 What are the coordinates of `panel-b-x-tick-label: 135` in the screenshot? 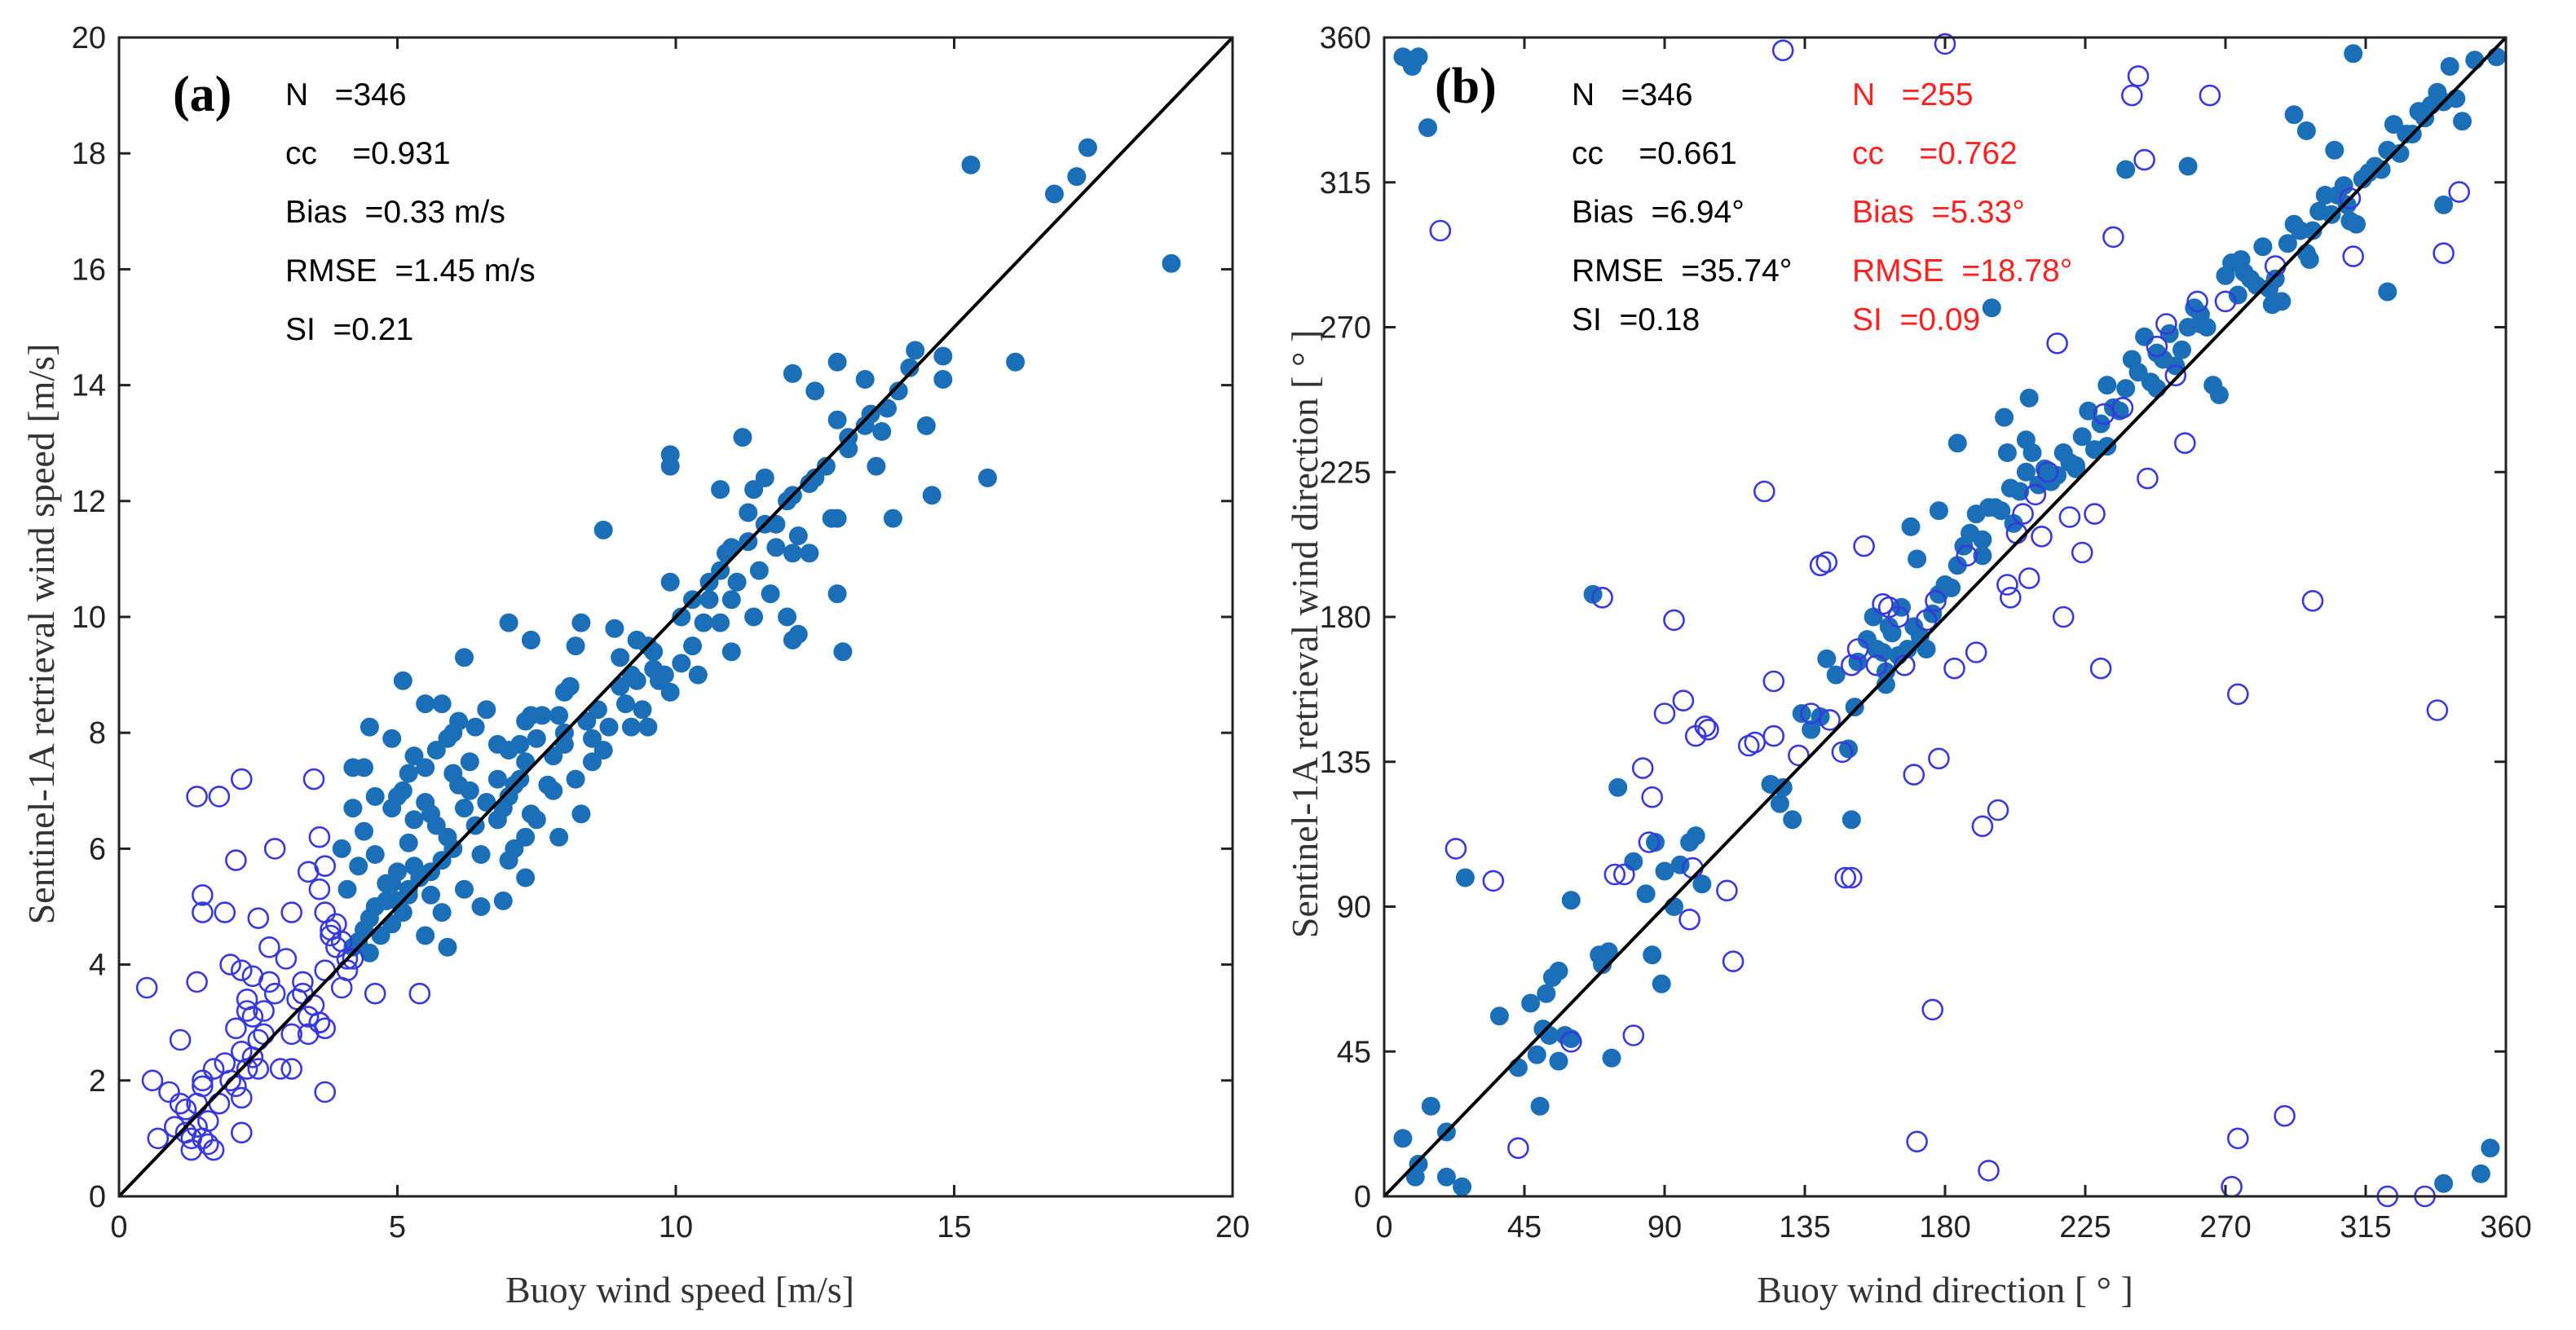 It's located at (1804, 1227).